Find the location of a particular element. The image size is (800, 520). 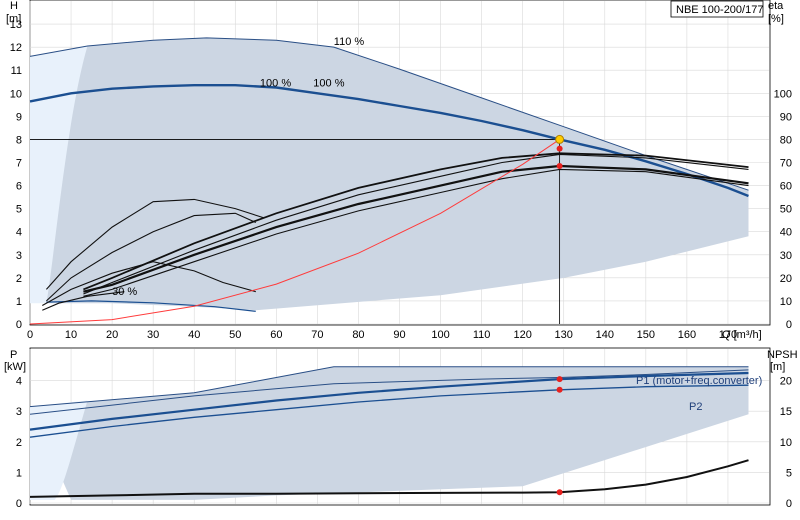

p1-legend-label: P1 (motor+freq.converter) is located at coordinates (699, 381).